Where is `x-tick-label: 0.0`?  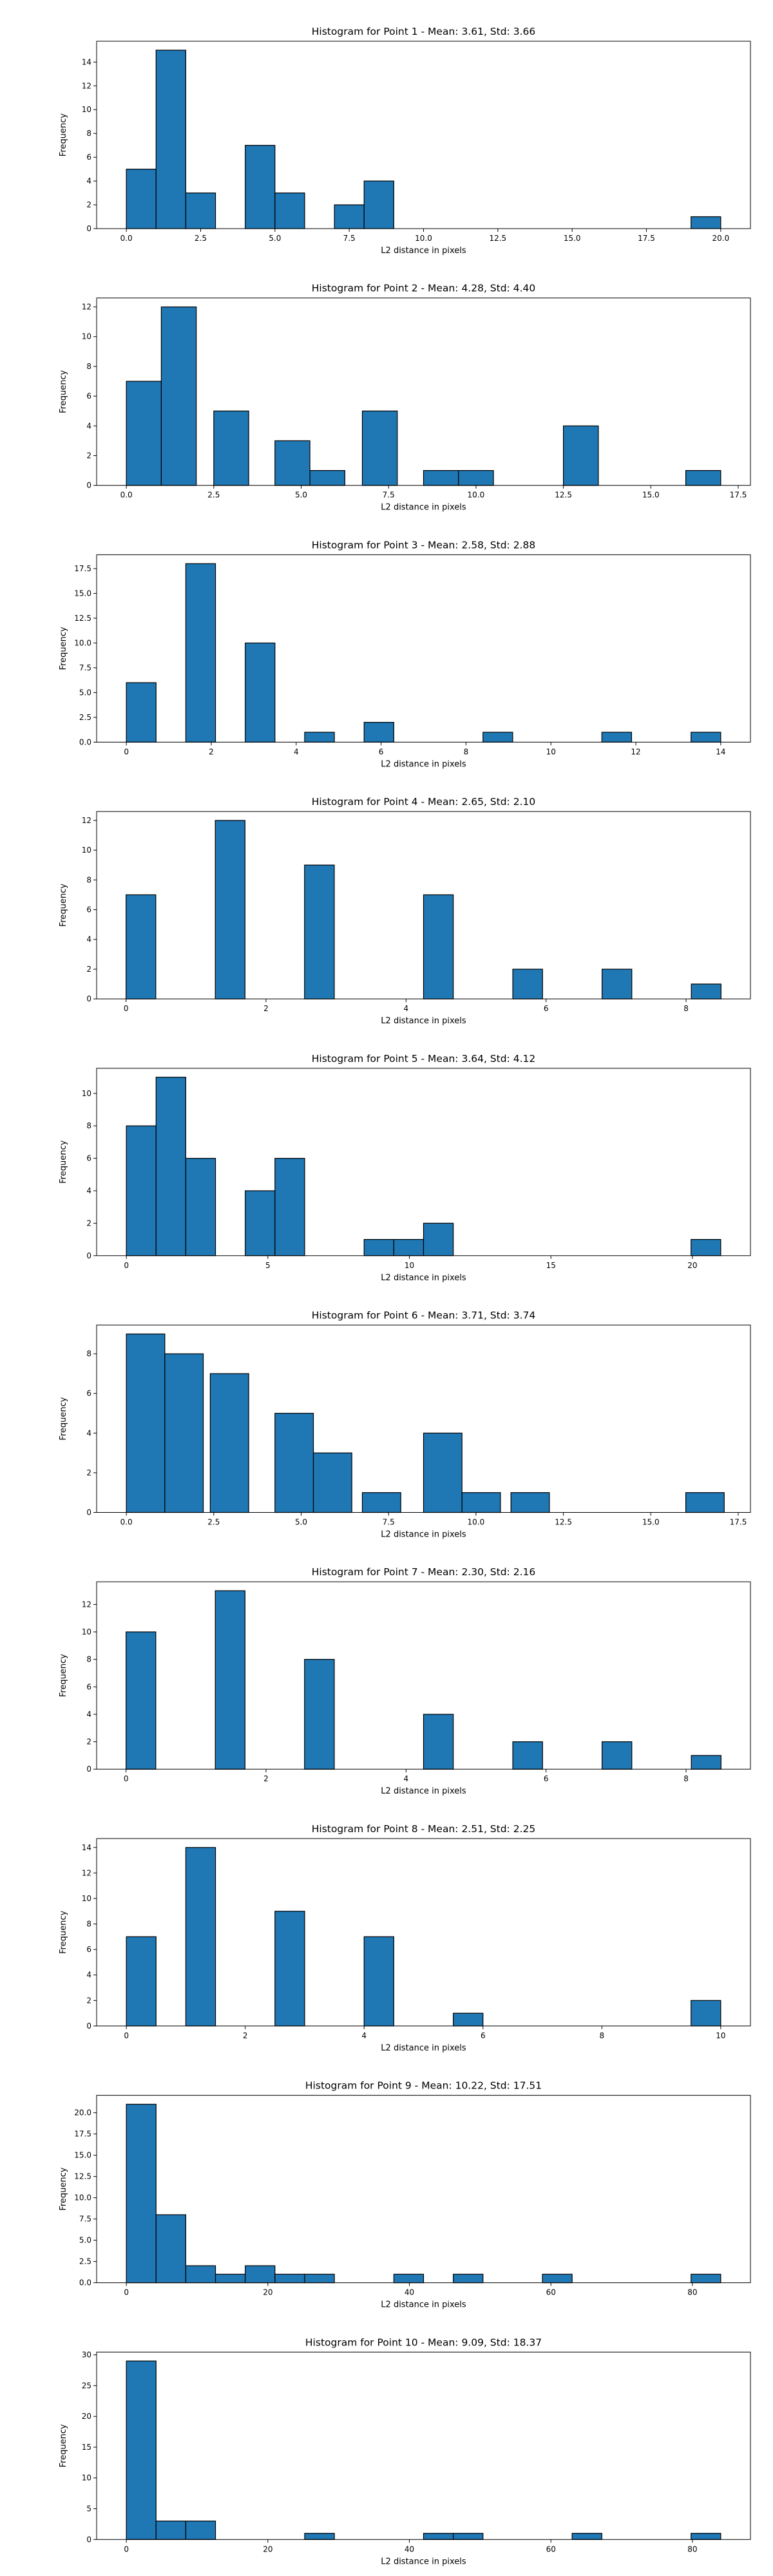 x-tick-label: 0.0 is located at coordinates (126, 1523).